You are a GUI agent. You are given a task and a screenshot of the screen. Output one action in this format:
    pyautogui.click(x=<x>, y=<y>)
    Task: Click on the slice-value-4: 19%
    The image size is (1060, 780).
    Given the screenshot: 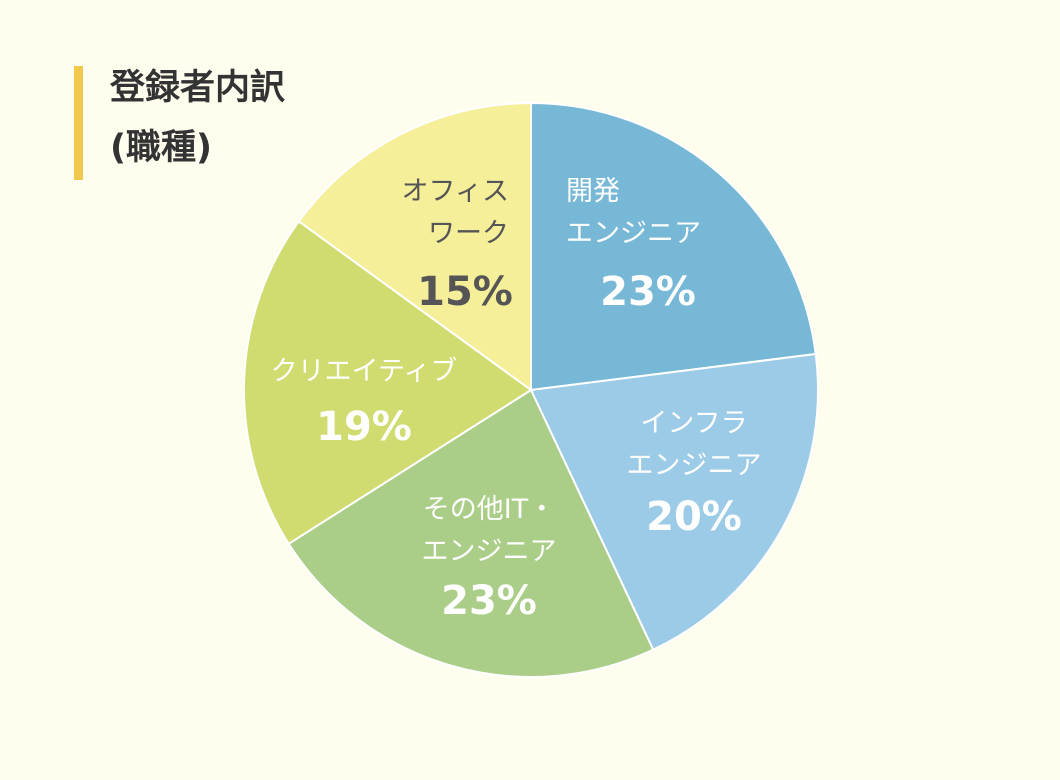 What is the action you would take?
    pyautogui.click(x=364, y=427)
    